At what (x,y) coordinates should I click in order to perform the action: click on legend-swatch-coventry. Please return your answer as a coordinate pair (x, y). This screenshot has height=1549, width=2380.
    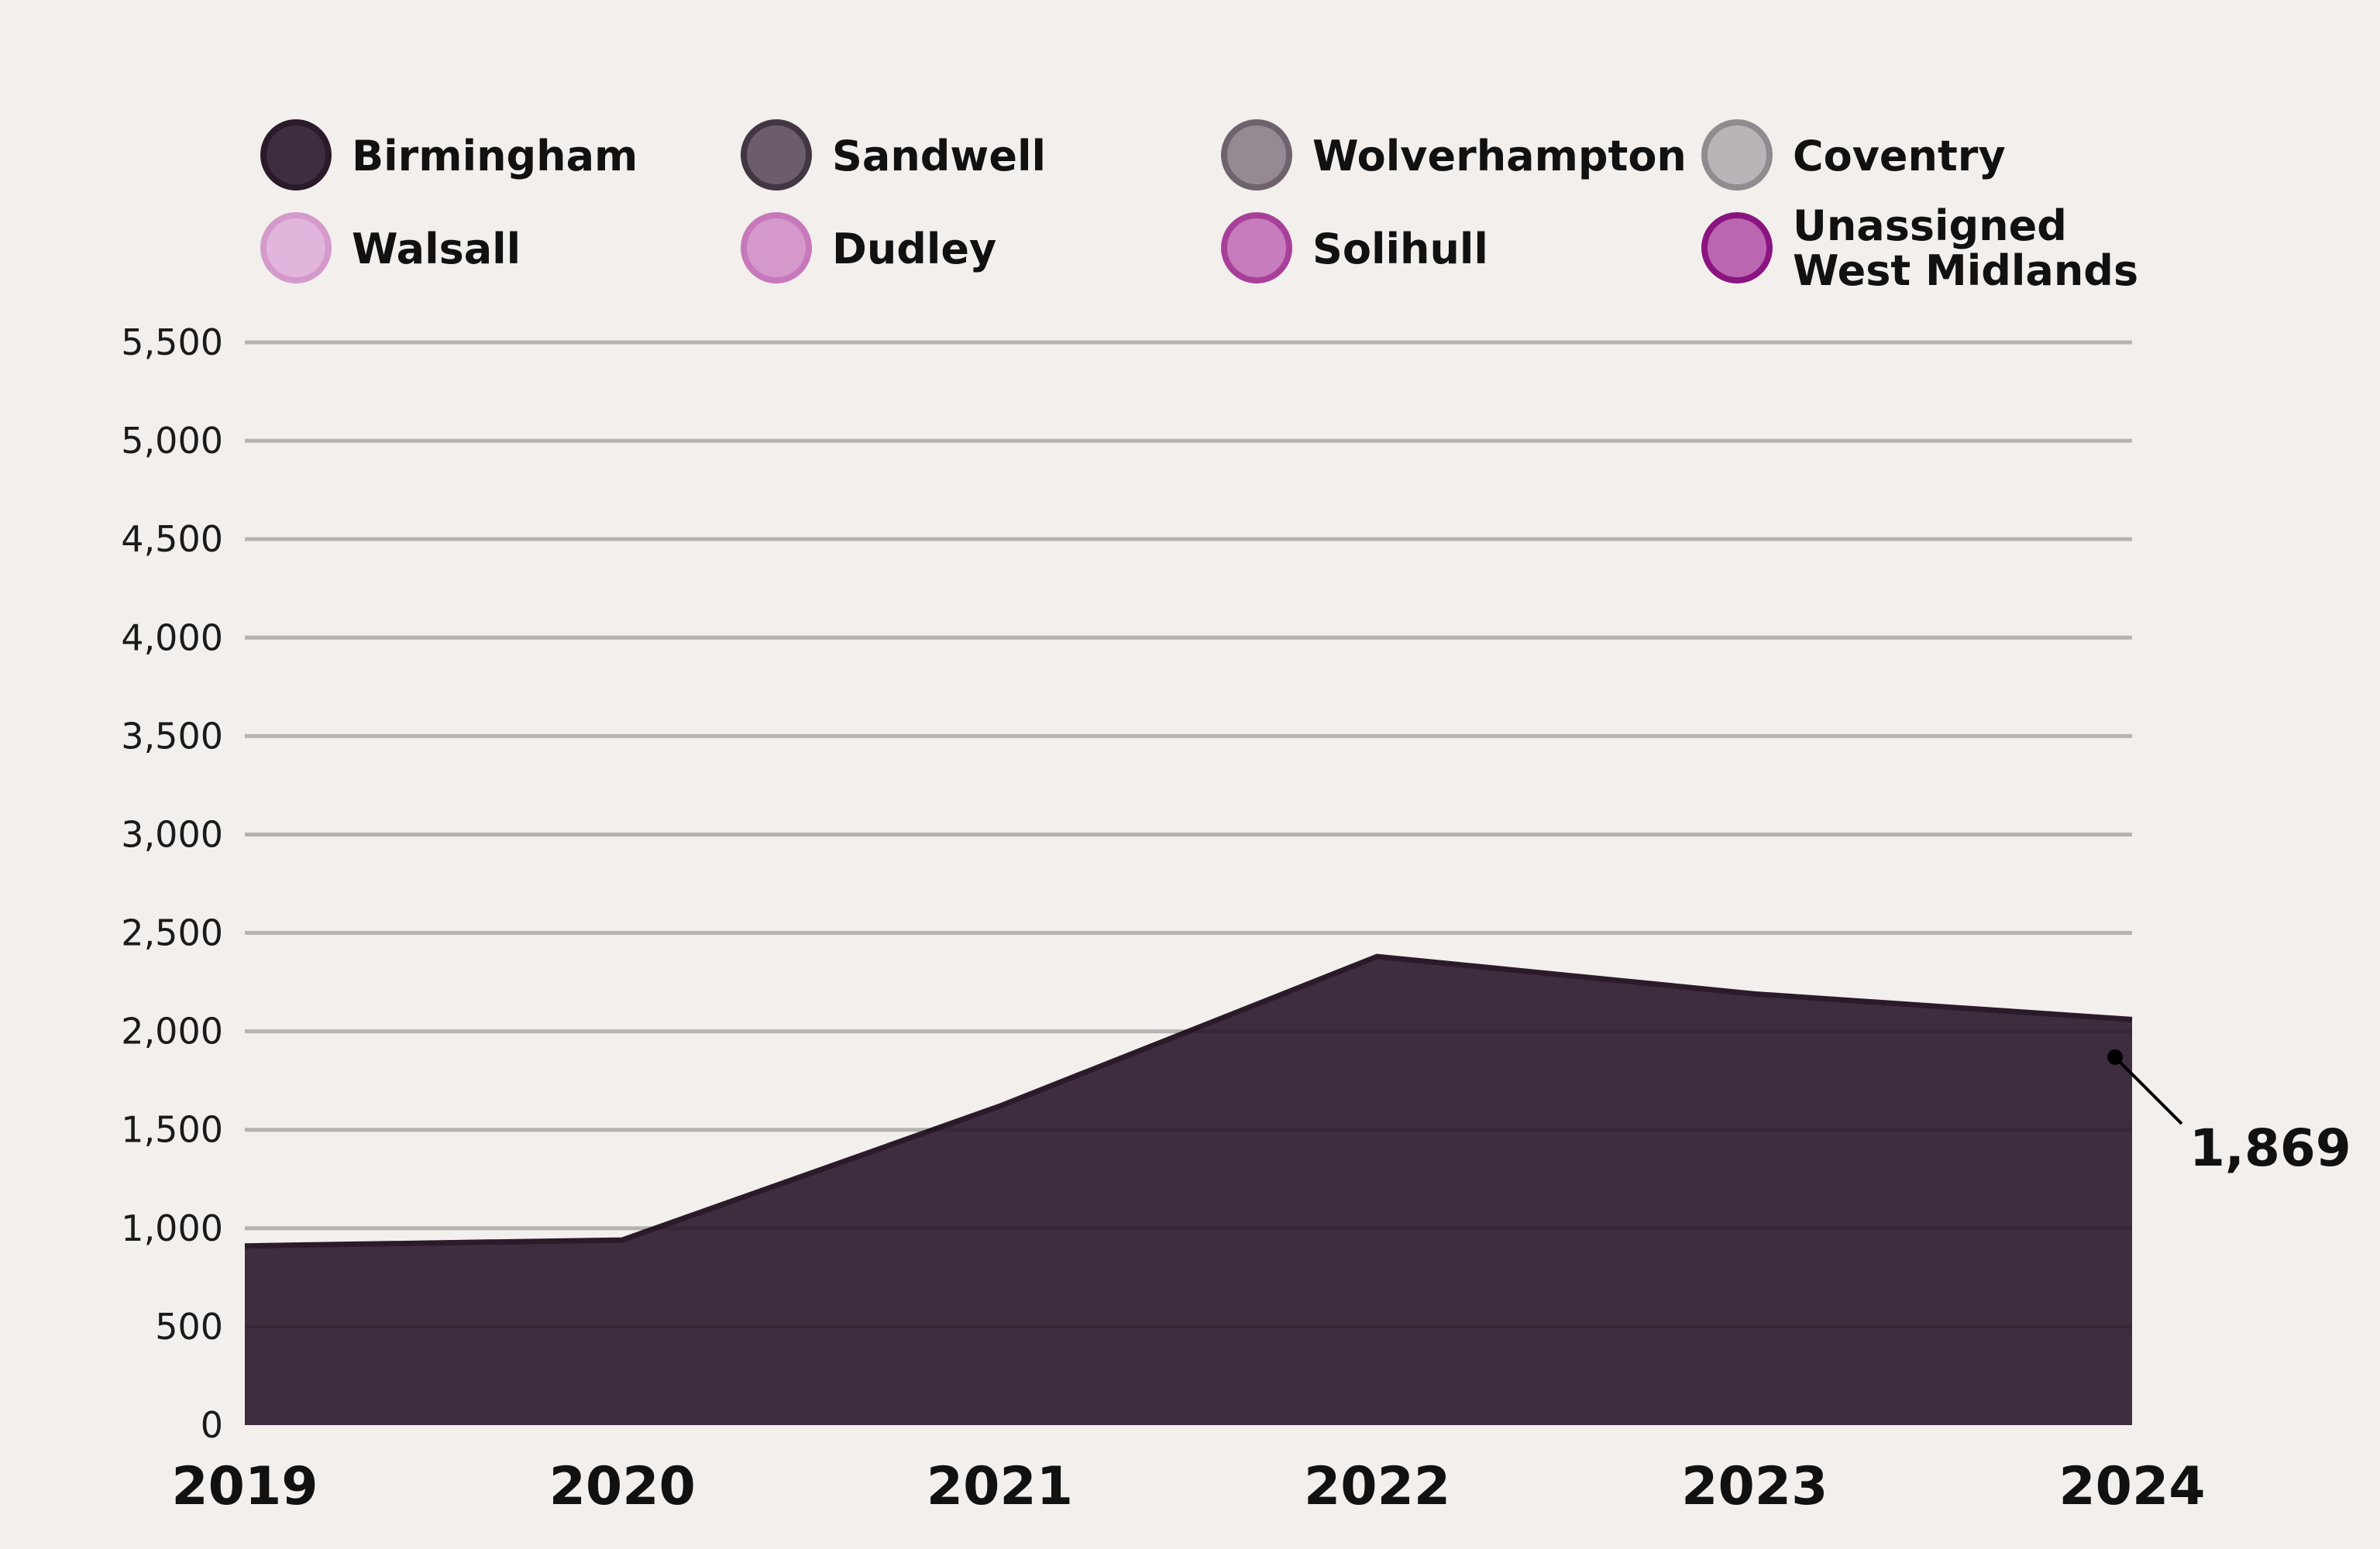
    Looking at the image, I should click on (1737, 155).